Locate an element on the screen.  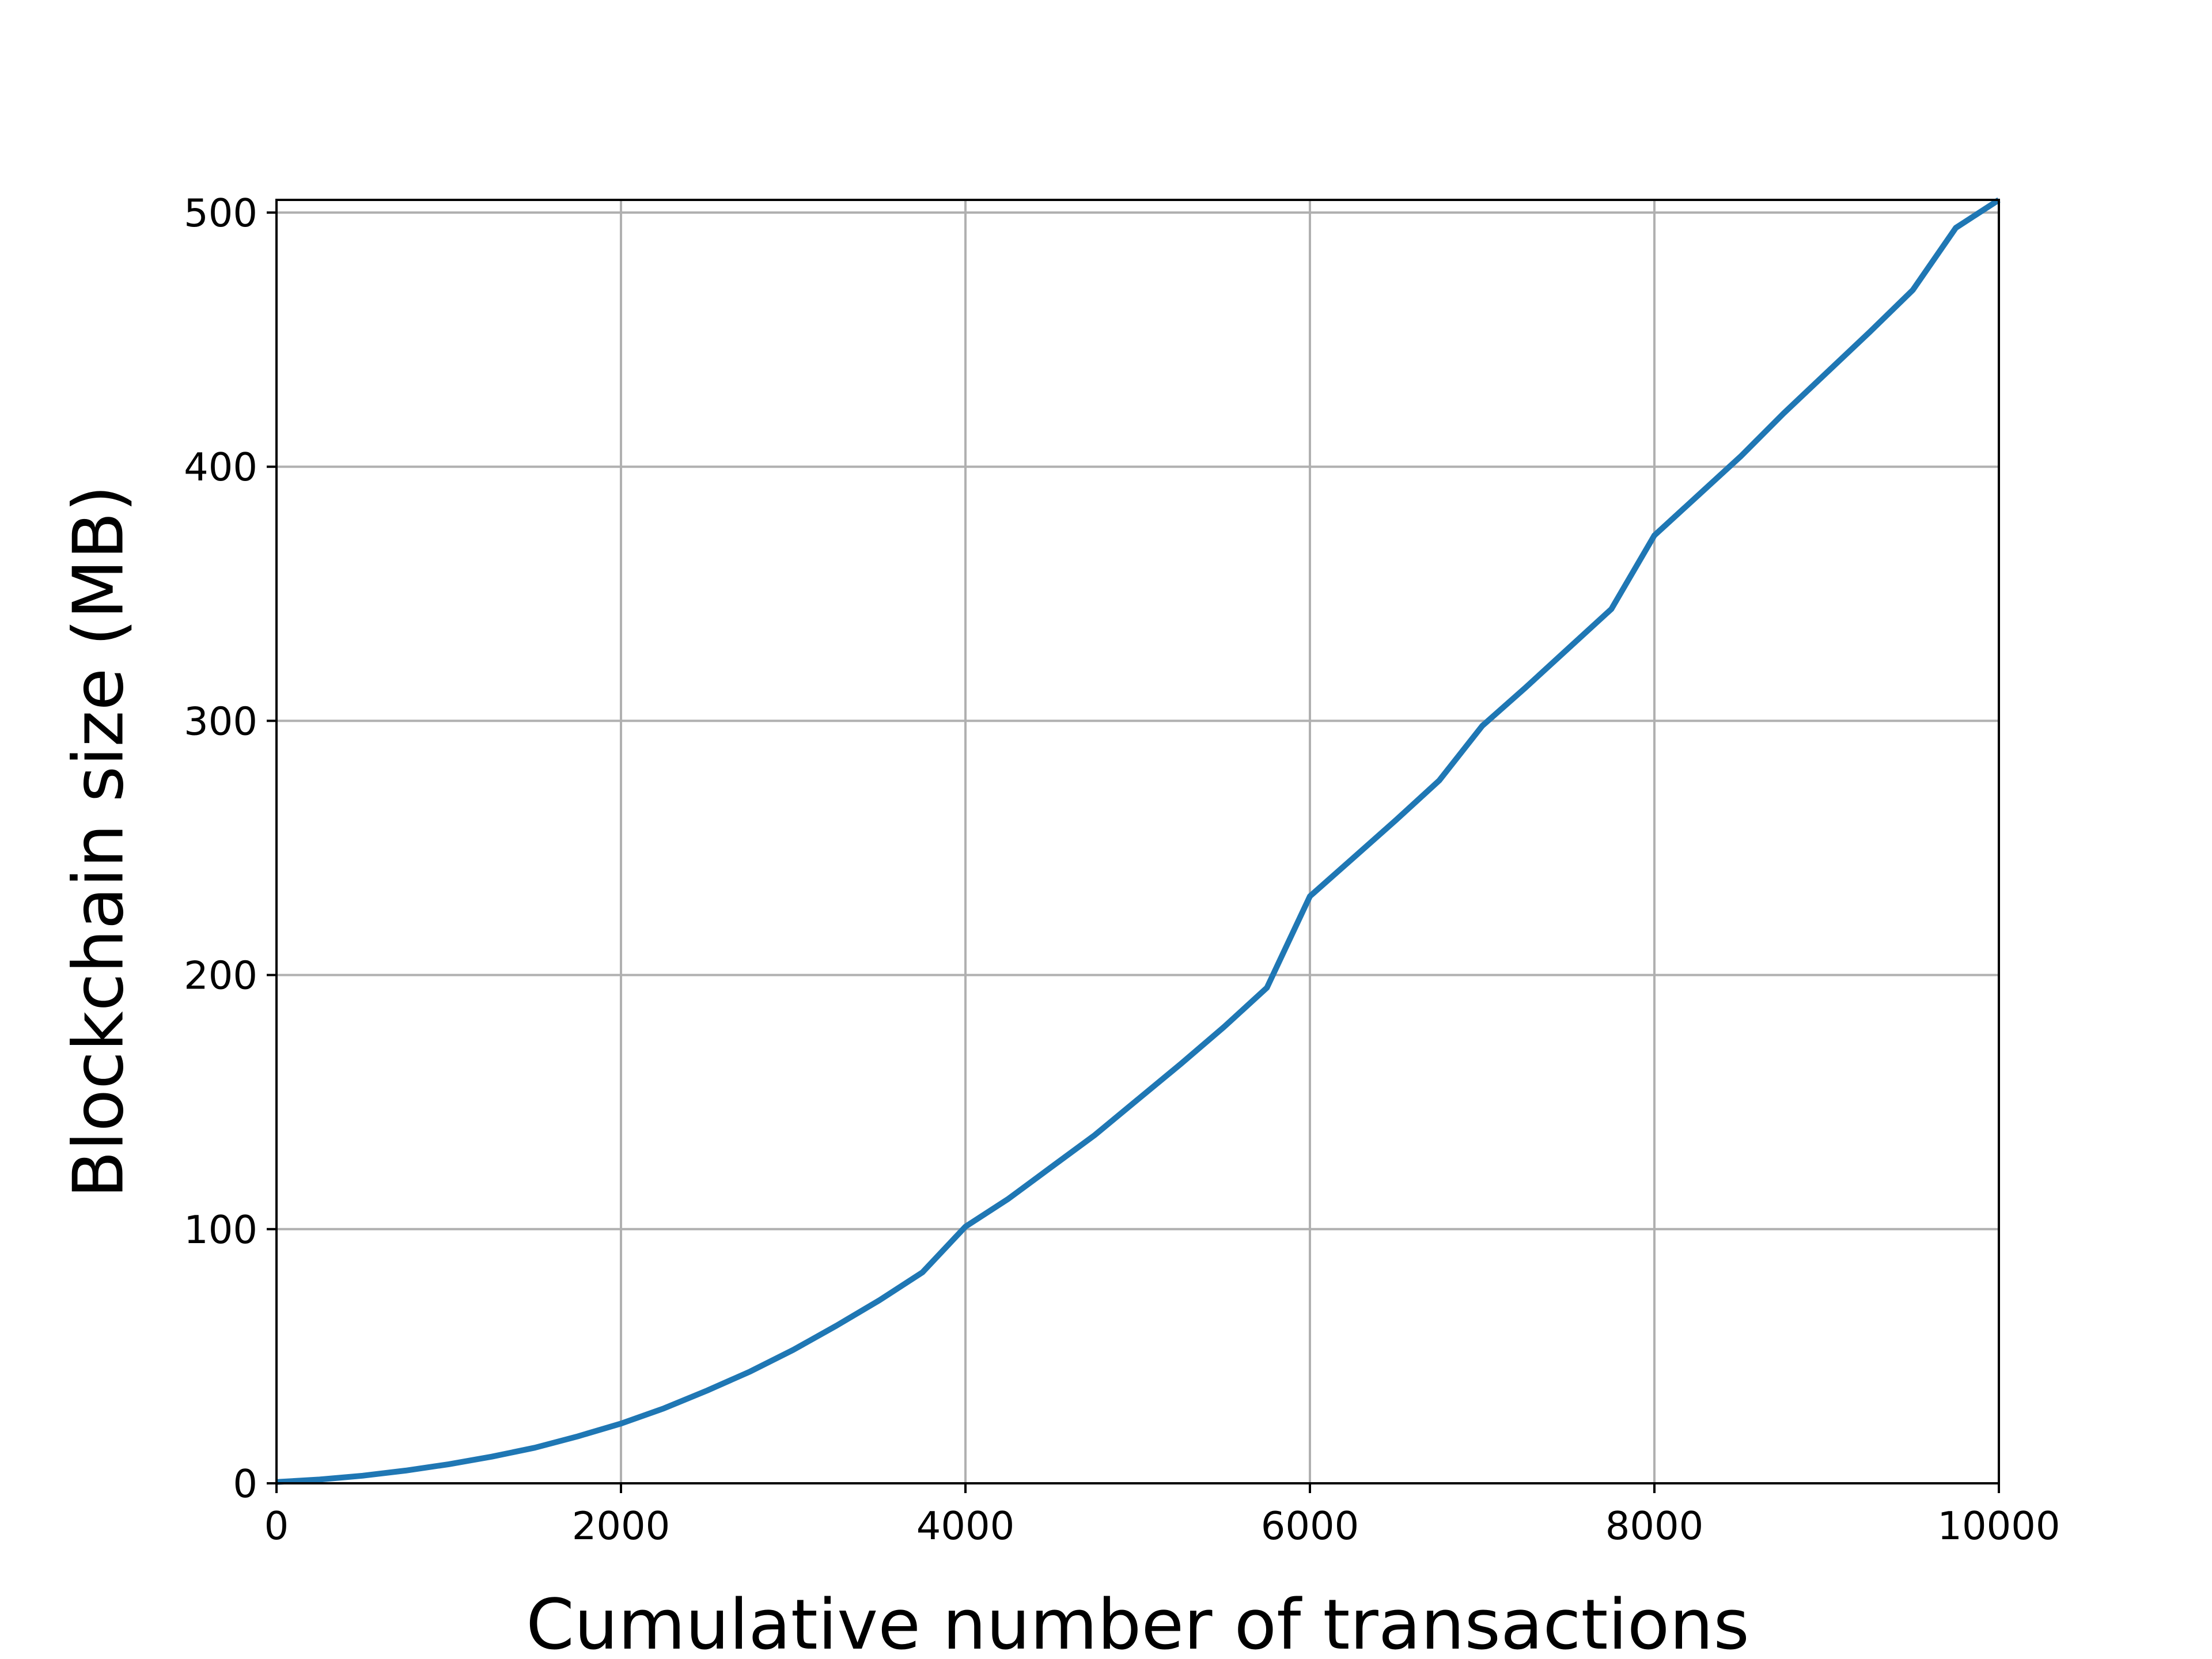
x-tick-label: 2000 is located at coordinates (621, 1525).